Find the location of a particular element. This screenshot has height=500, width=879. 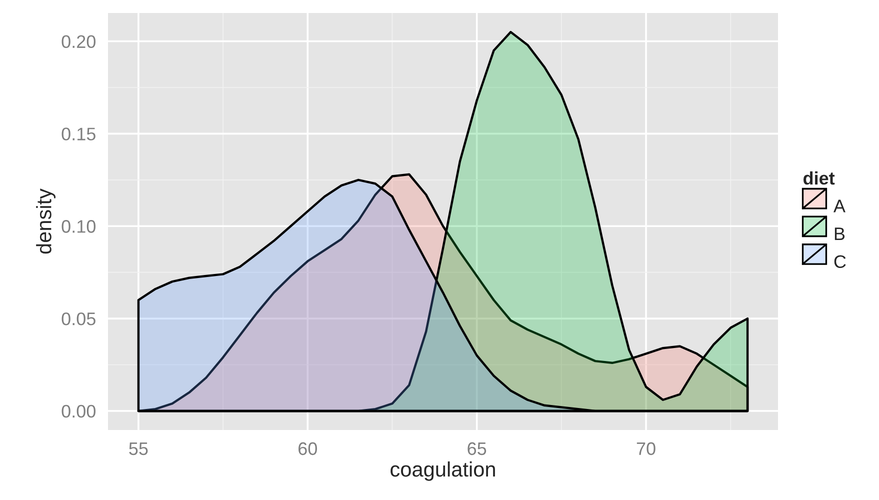

y-tick-label: 0.15 is located at coordinates (79, 134).